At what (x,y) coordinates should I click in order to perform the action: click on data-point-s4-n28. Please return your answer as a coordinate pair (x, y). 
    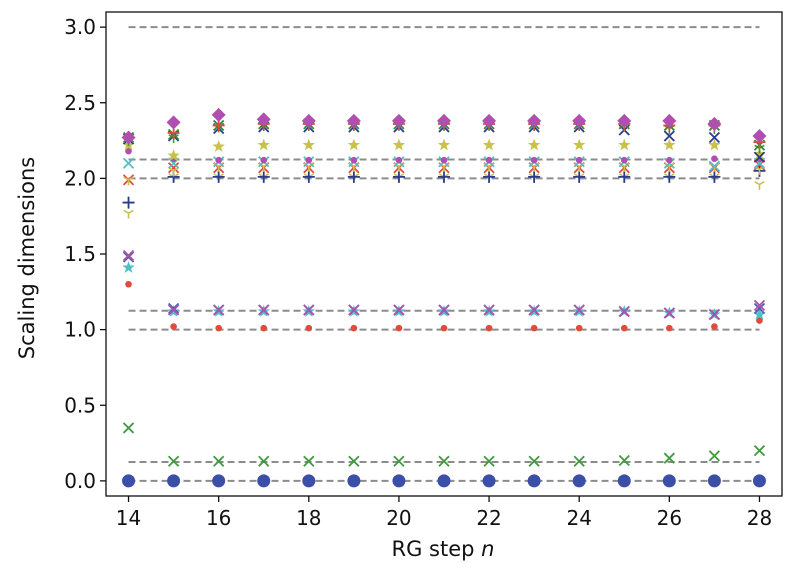
    Looking at the image, I should click on (759, 308).